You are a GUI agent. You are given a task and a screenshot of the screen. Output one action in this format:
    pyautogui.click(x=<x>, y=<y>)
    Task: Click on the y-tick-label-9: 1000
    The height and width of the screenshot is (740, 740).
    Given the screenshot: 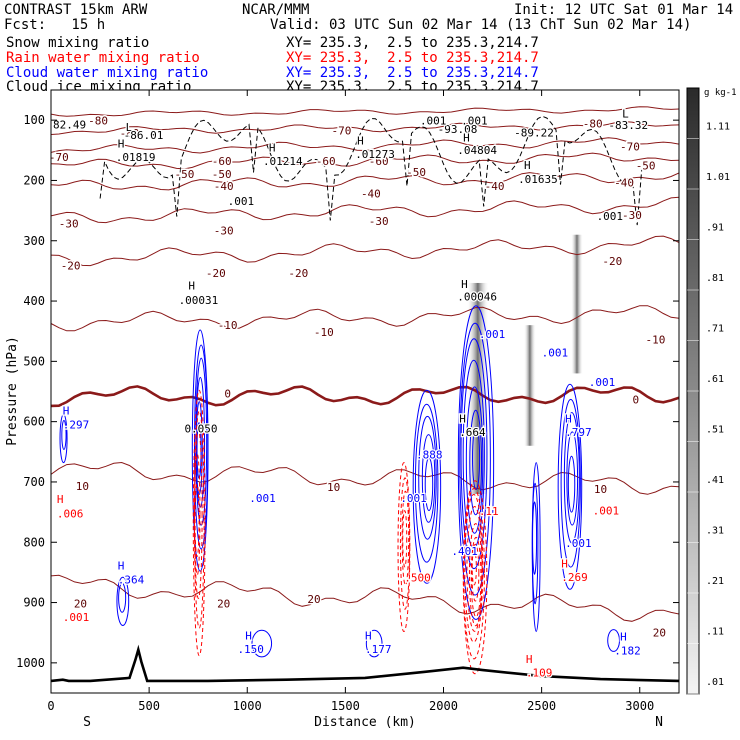 What is the action you would take?
    pyautogui.click(x=30, y=663)
    